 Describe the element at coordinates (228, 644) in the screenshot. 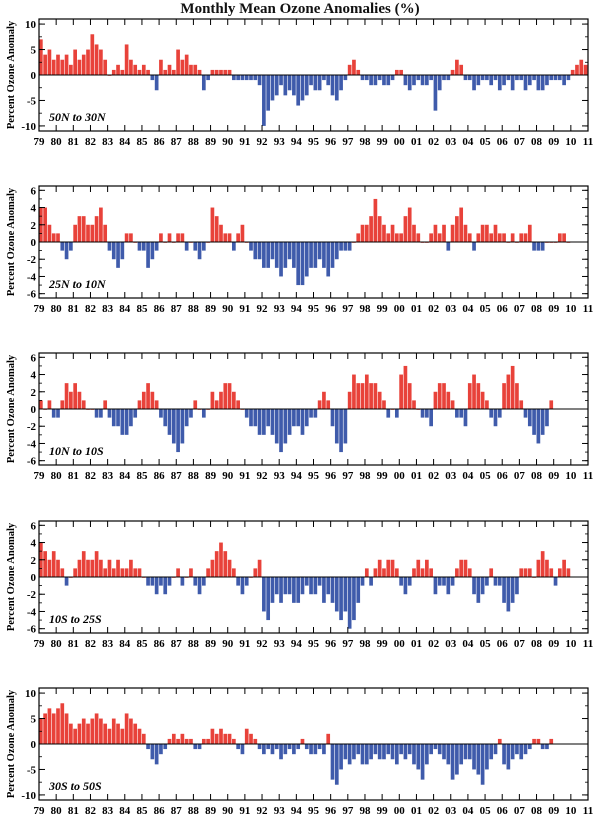

I see `x-tick-label: 90` at that location.